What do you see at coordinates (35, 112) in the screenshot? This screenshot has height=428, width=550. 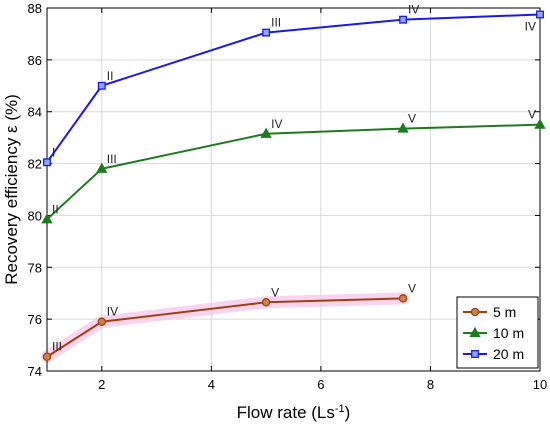 I see `y-tick-label: 84` at bounding box center [35, 112].